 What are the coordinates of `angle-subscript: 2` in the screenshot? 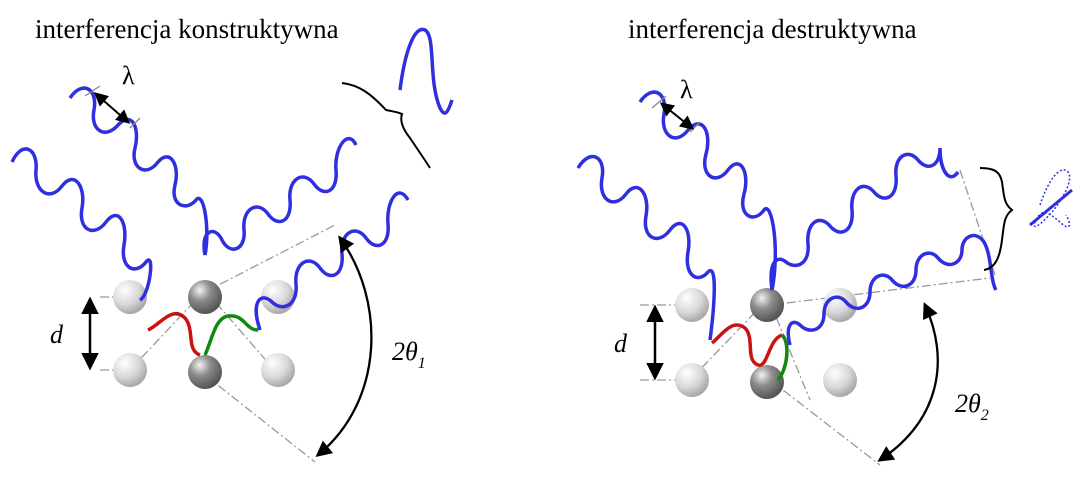 It's located at (985, 415).